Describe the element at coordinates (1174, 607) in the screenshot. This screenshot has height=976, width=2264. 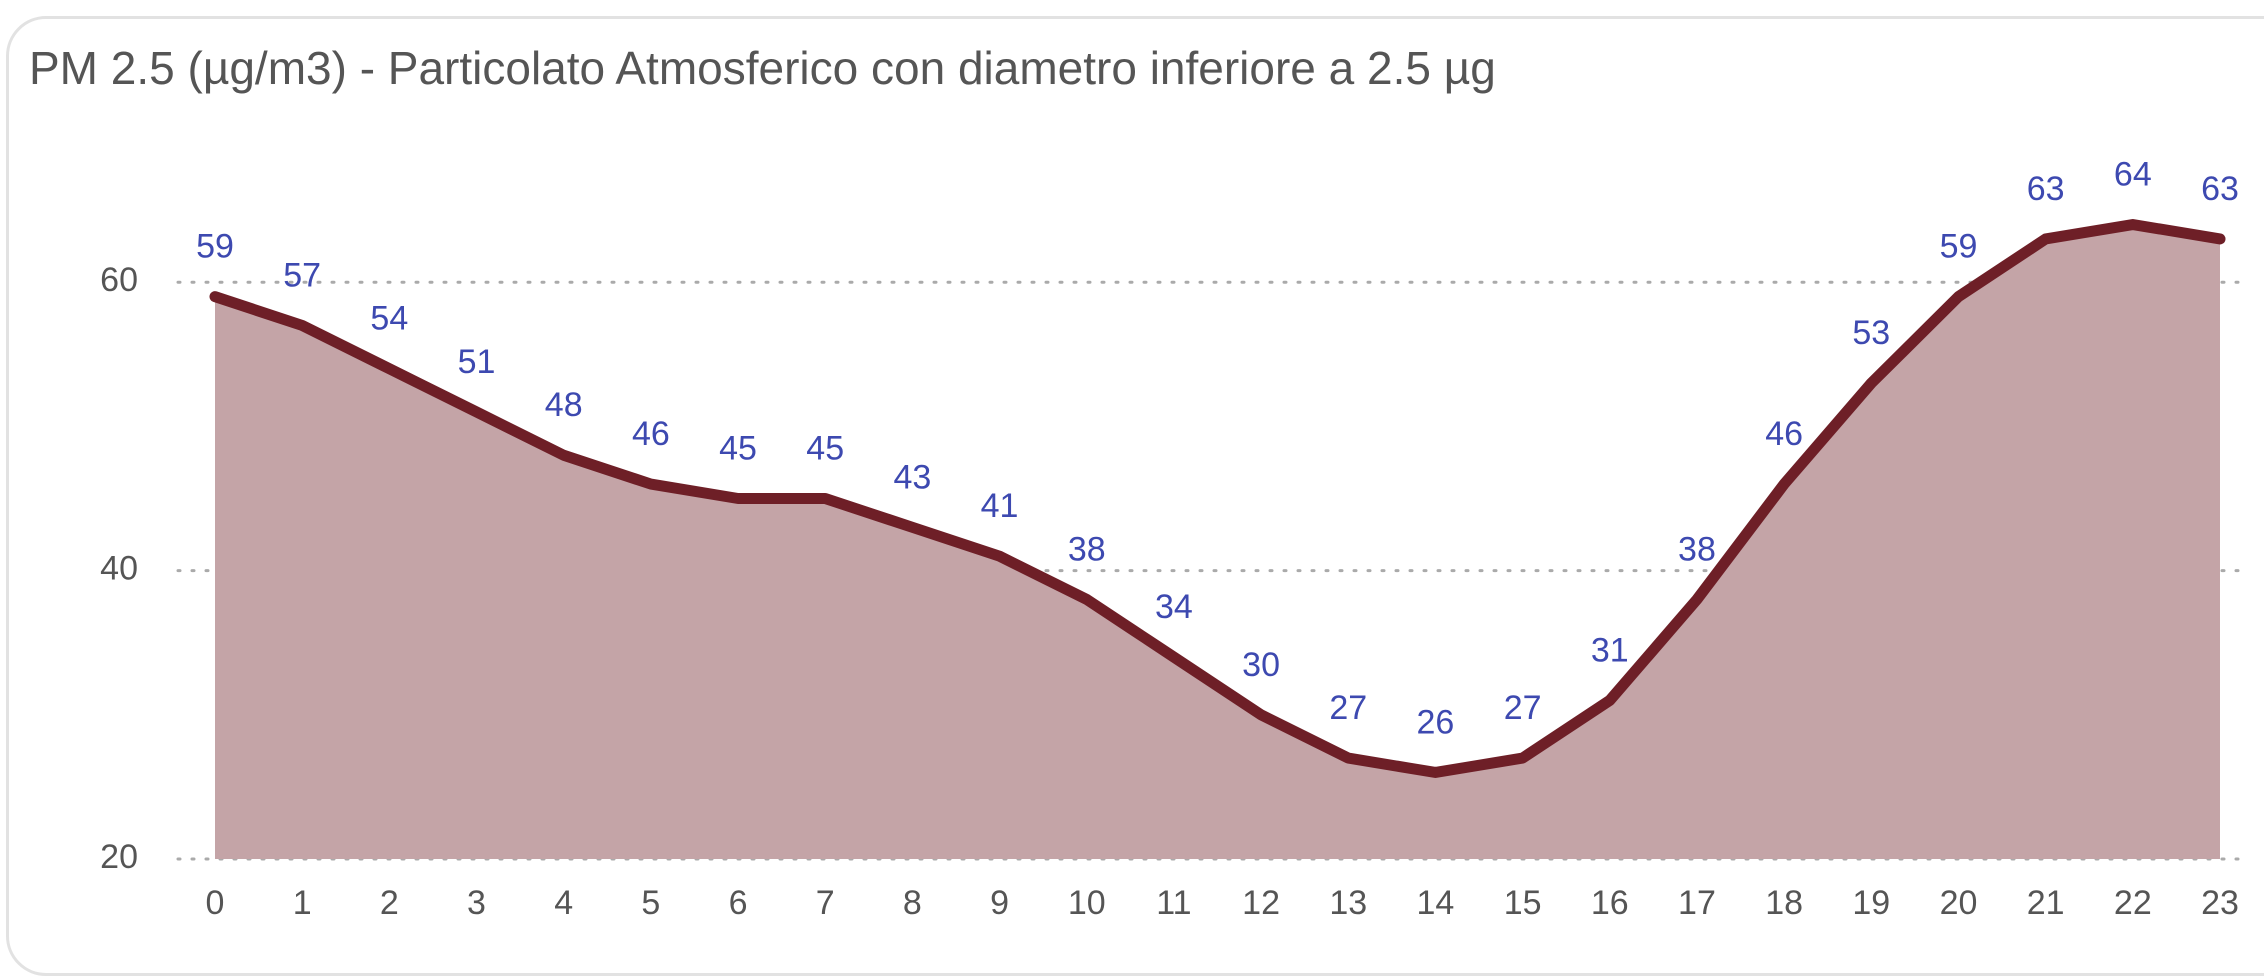
I see `data-label: 34` at that location.